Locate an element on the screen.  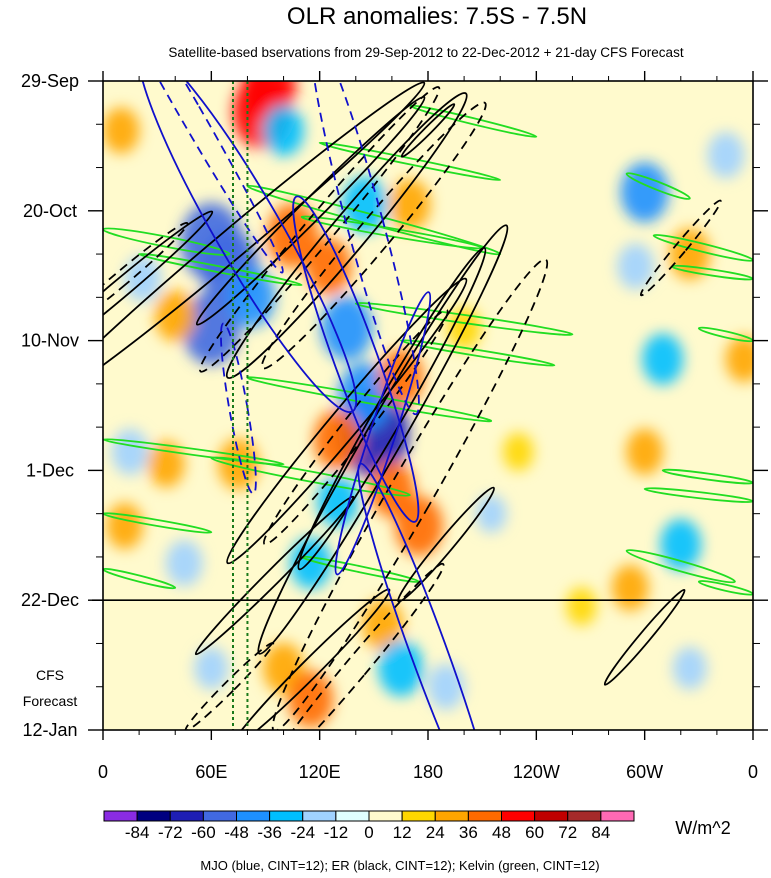
colorbar-label: 0 is located at coordinates (368, 832).